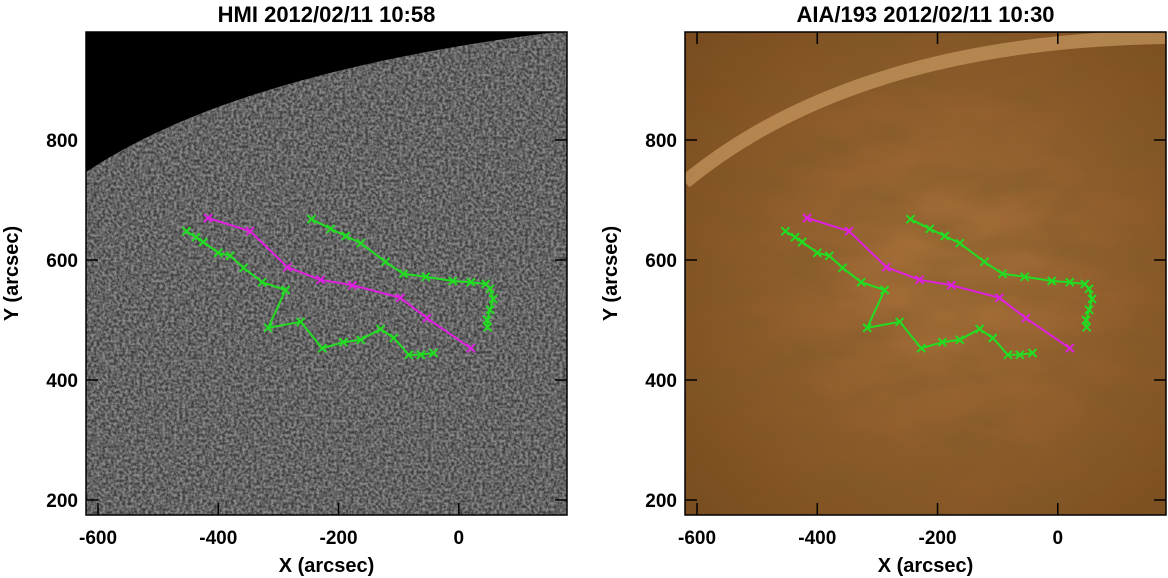  Describe the element at coordinates (327, 566) in the screenshot. I see `x-axis-label: X (arcsec)` at that location.